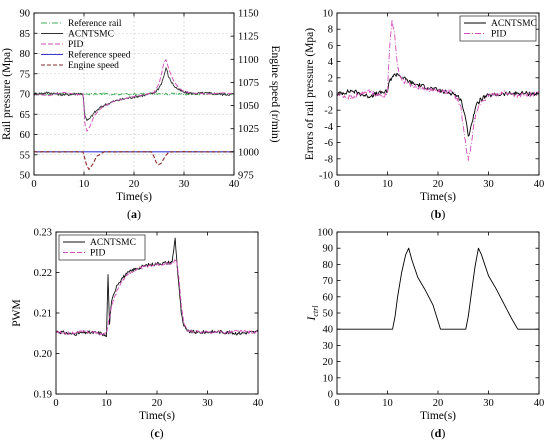 Image resolution: width=550 pixels, height=442 pixels. I want to click on y-tick-label: 4, so click(331, 62).